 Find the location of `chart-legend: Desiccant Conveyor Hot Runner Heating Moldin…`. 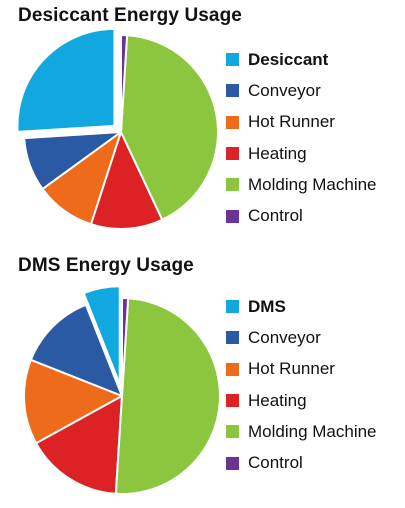

chart-legend: Desiccant Conveyor Hot Runner Heating Moldin… is located at coordinates (301, 138).